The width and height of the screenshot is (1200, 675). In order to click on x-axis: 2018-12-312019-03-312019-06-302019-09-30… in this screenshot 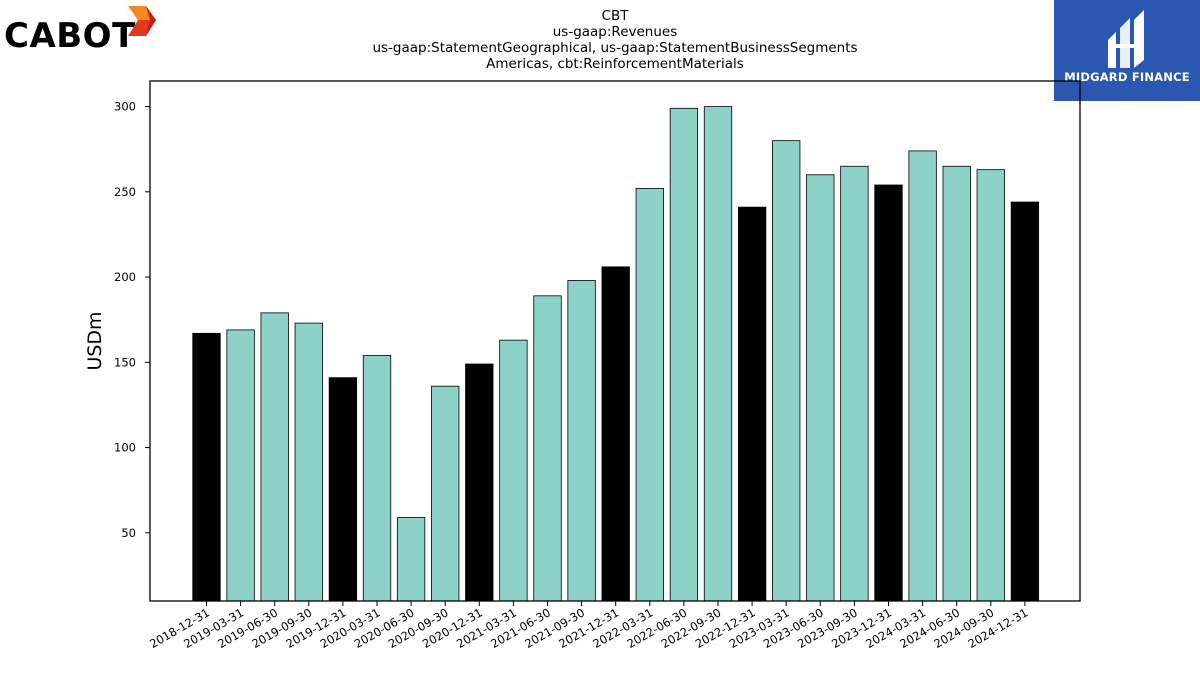, I will do `click(588, 626)`.